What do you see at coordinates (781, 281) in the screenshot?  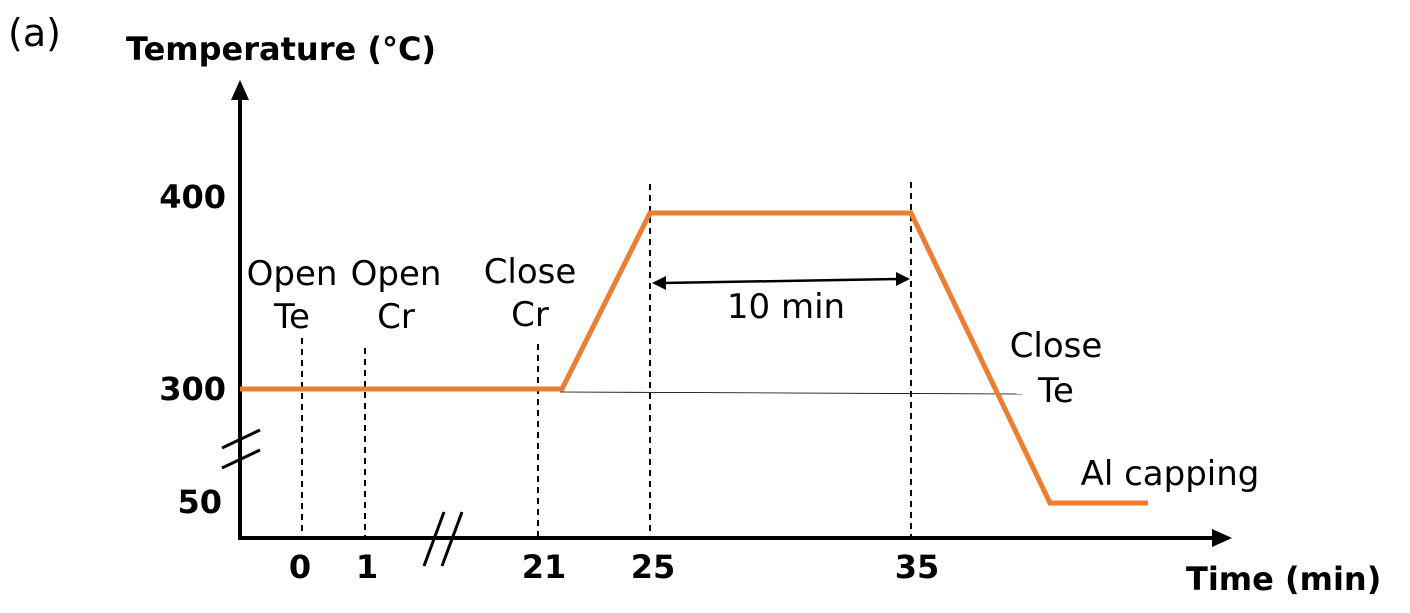 I see `duration-arrow` at bounding box center [781, 281].